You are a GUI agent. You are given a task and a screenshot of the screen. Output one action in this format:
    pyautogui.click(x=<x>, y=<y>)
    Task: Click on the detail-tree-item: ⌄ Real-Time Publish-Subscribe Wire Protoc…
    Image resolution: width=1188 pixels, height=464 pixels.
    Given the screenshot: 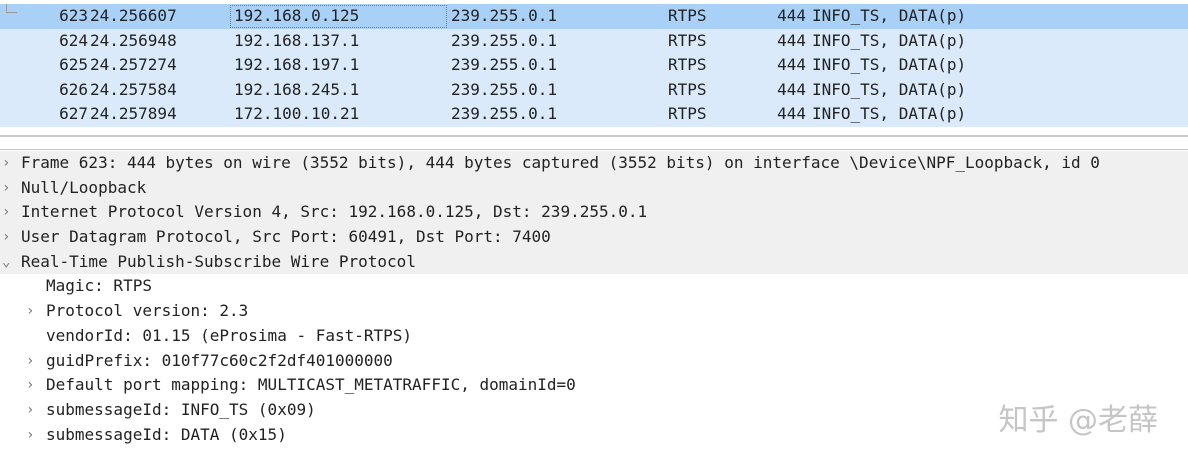 What is the action you would take?
    pyautogui.click(x=594, y=262)
    